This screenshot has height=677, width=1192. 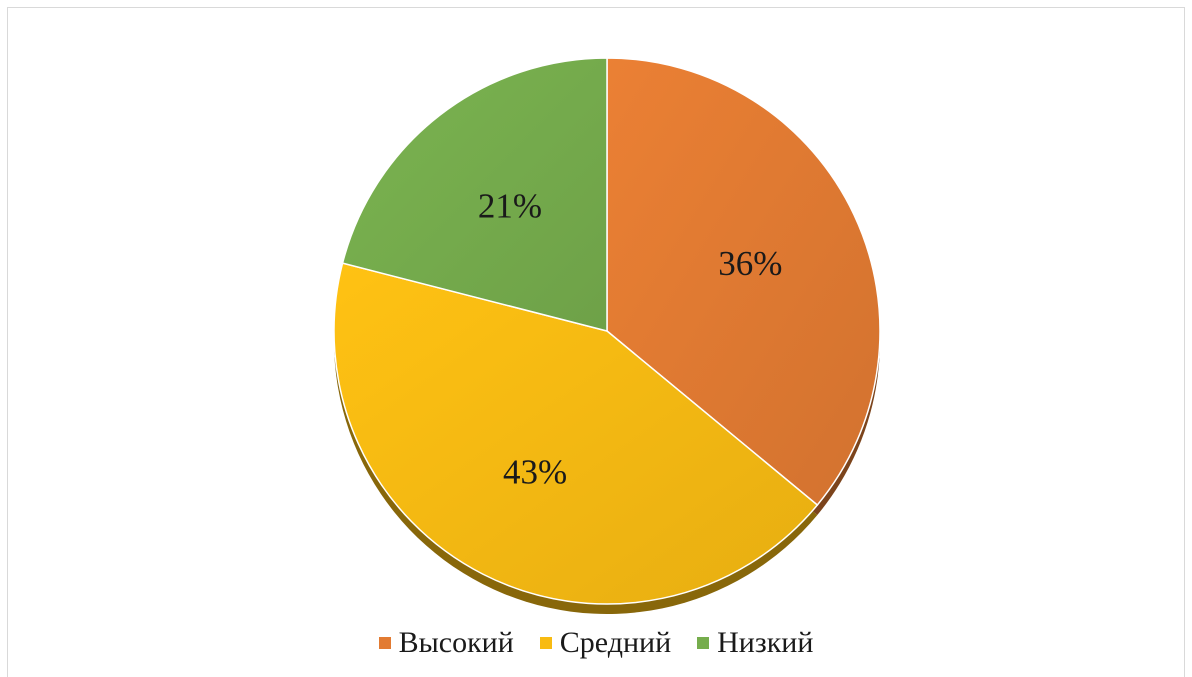 I want to click on legend-item-Средний: Средний, so click(x=605, y=642).